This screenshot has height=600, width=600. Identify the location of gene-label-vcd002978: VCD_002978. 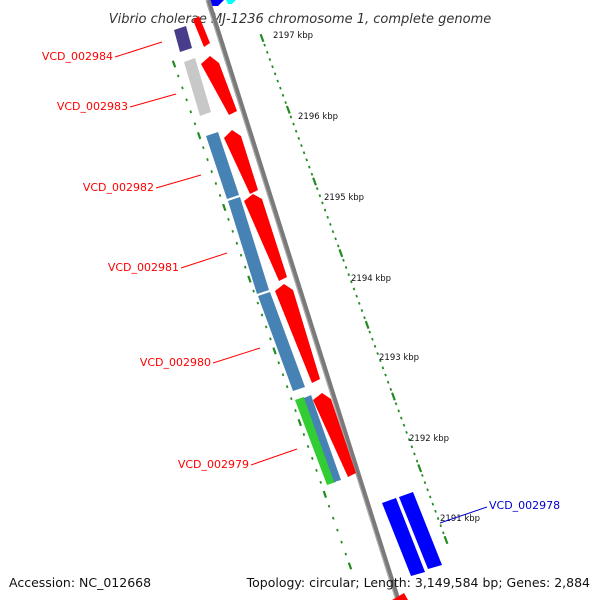
(524, 505).